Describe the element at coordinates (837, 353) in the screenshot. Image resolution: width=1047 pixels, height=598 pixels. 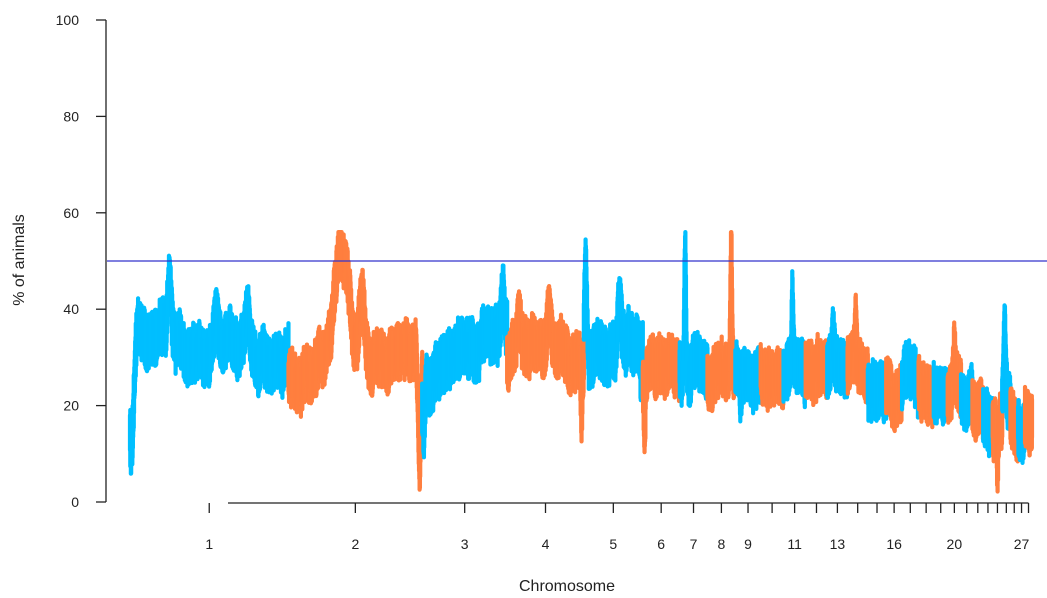
I see `chromosome-13-points` at that location.